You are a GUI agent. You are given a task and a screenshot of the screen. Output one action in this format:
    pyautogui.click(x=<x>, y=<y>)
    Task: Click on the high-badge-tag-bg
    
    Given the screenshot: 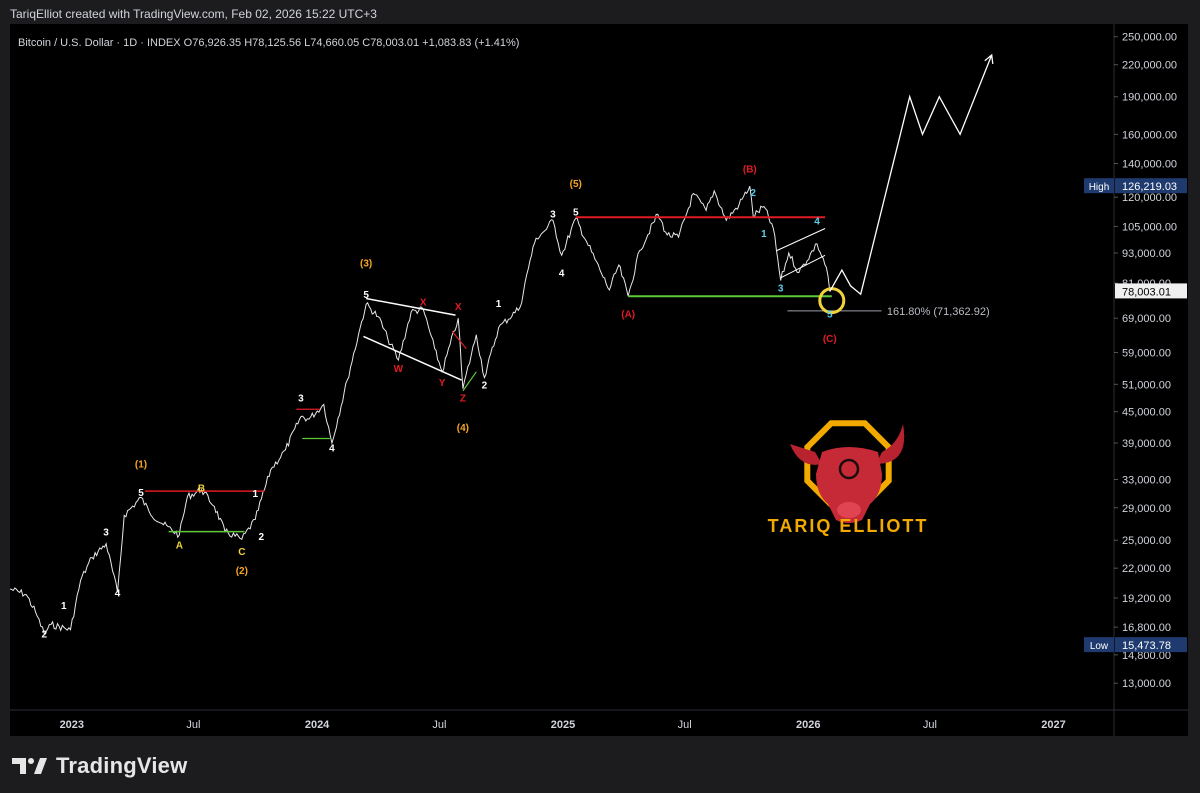 What is the action you would take?
    pyautogui.click(x=1099, y=186)
    